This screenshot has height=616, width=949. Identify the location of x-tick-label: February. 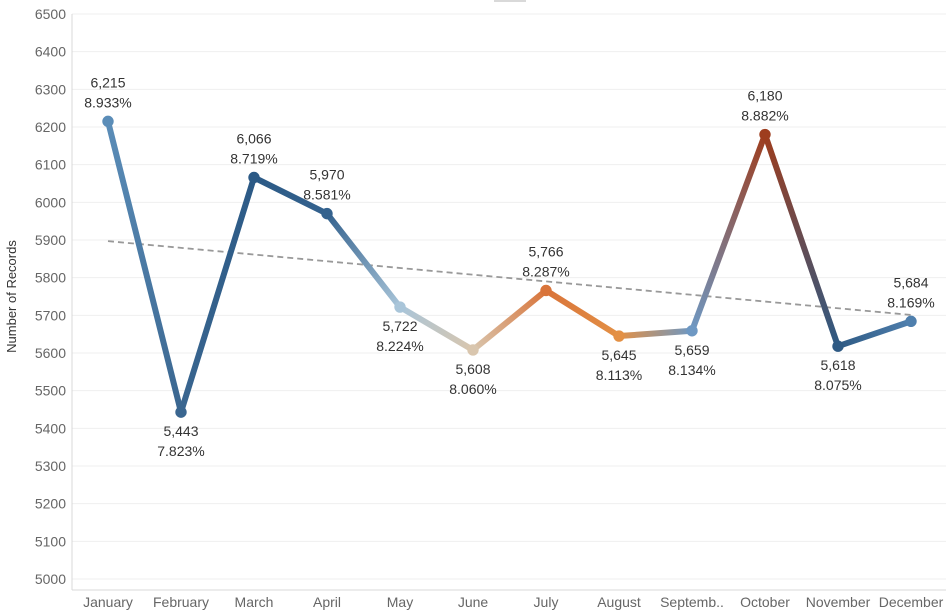
(181, 602).